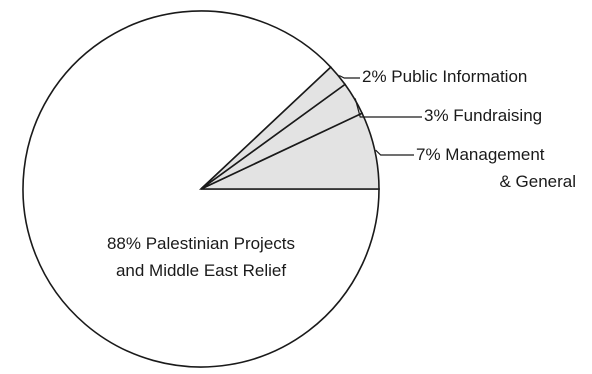 Image resolution: width=592 pixels, height=374 pixels. What do you see at coordinates (201, 270) in the screenshot?
I see `label-main-line2: and Middle East Relief` at bounding box center [201, 270].